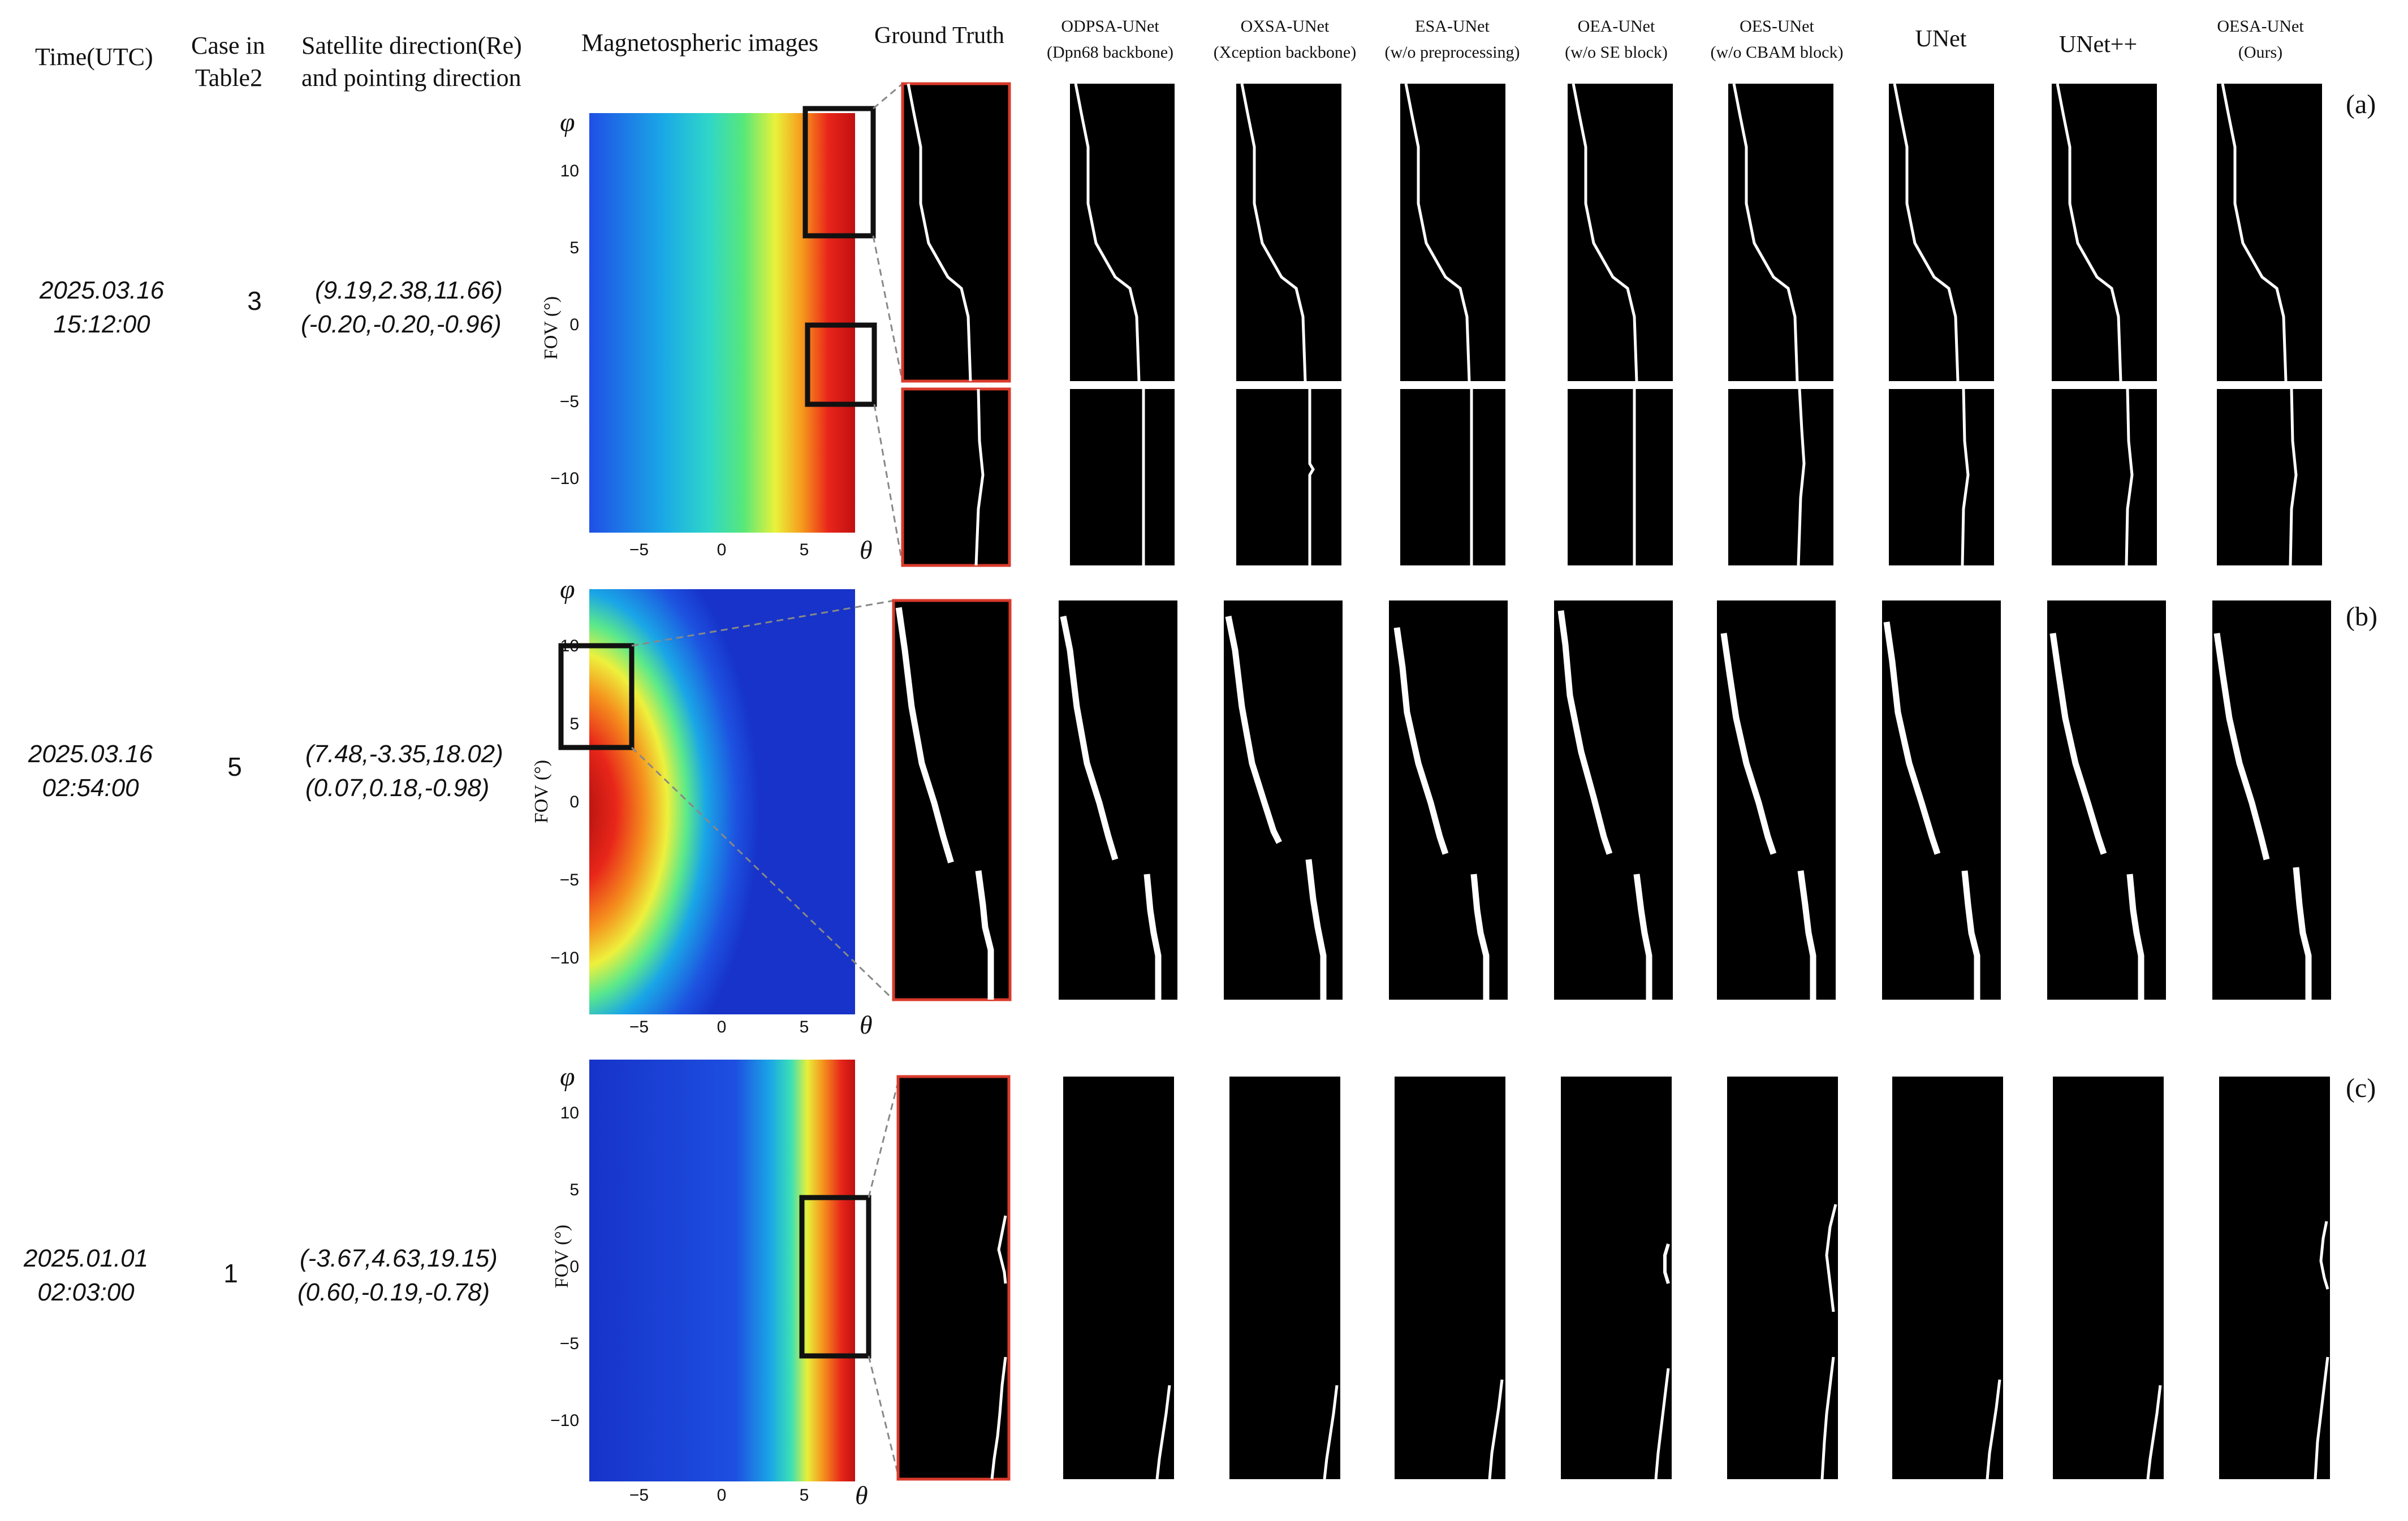 The height and width of the screenshot is (1521, 2408). I want to click on row-a-gt-upper, so click(956, 233).